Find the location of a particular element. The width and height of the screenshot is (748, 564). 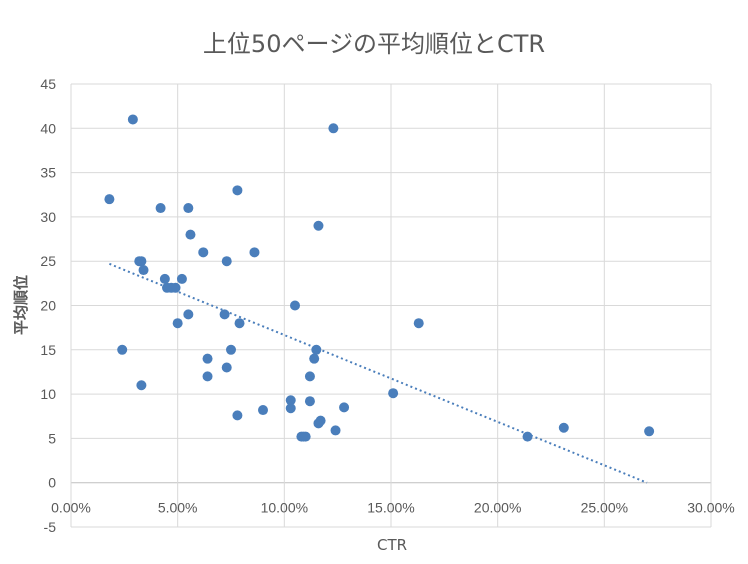

x-axis-title: CTR is located at coordinates (392, 545).